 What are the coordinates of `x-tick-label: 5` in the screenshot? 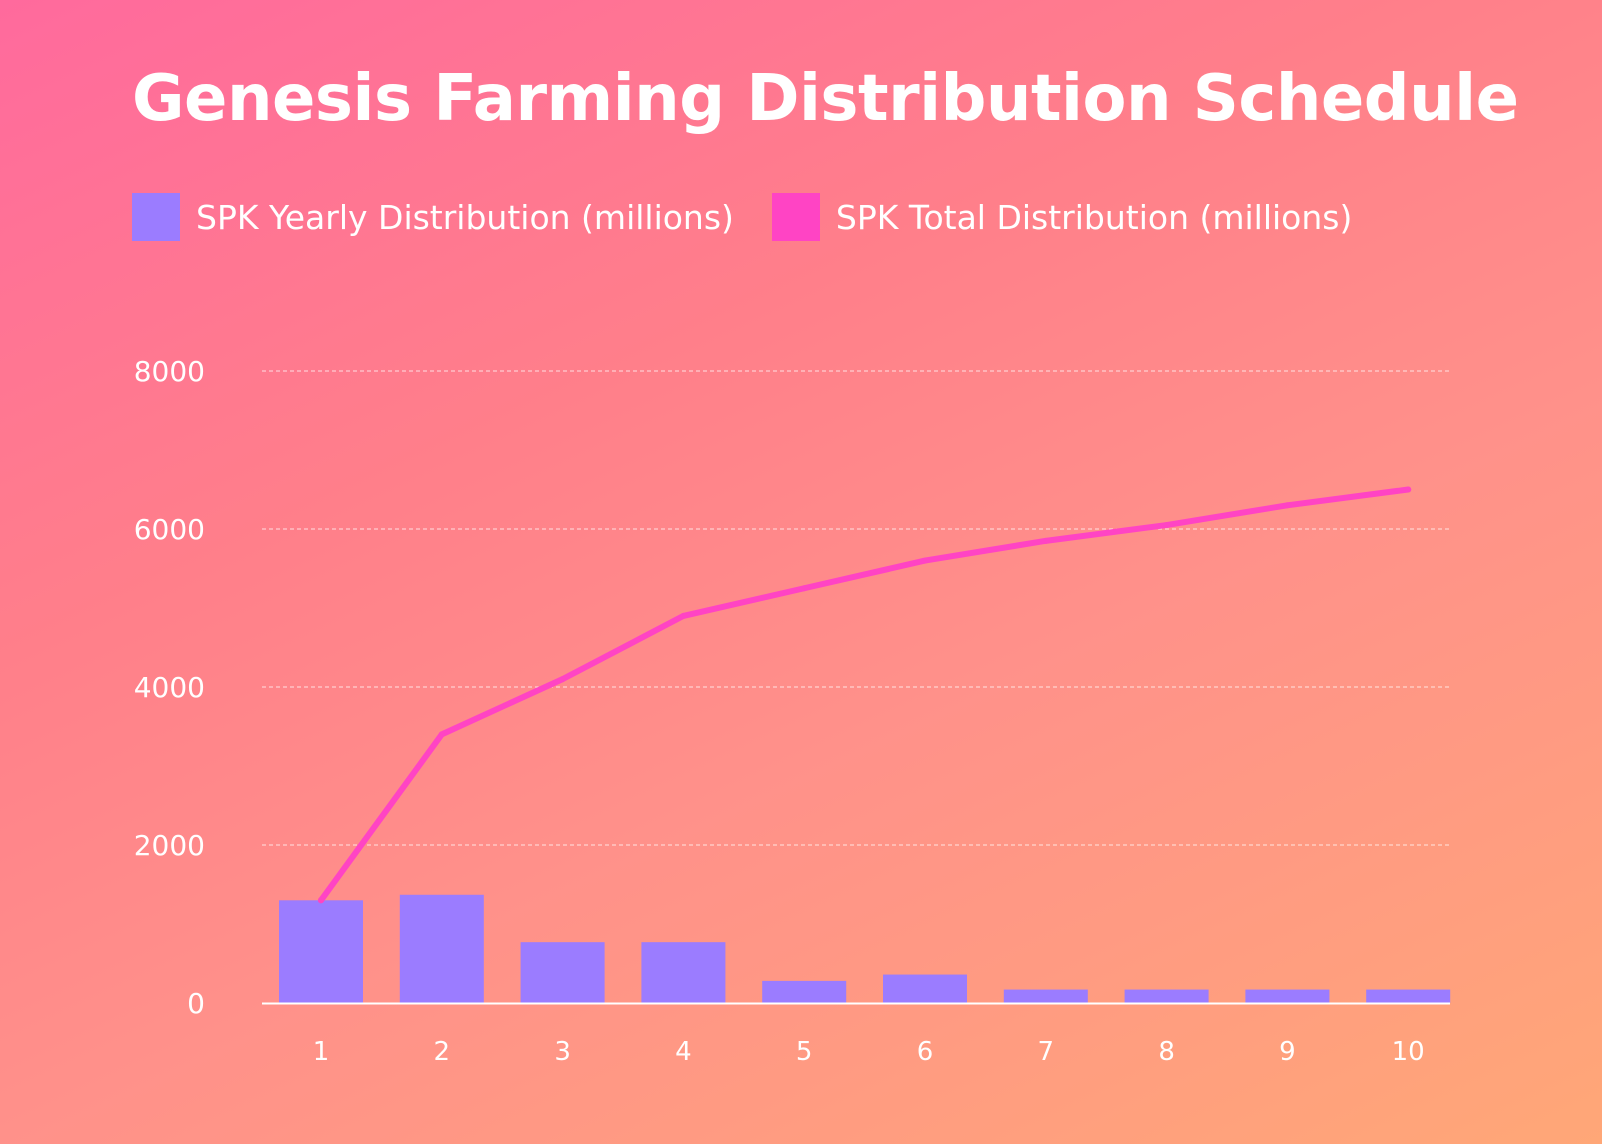 It's located at (804, 1052).